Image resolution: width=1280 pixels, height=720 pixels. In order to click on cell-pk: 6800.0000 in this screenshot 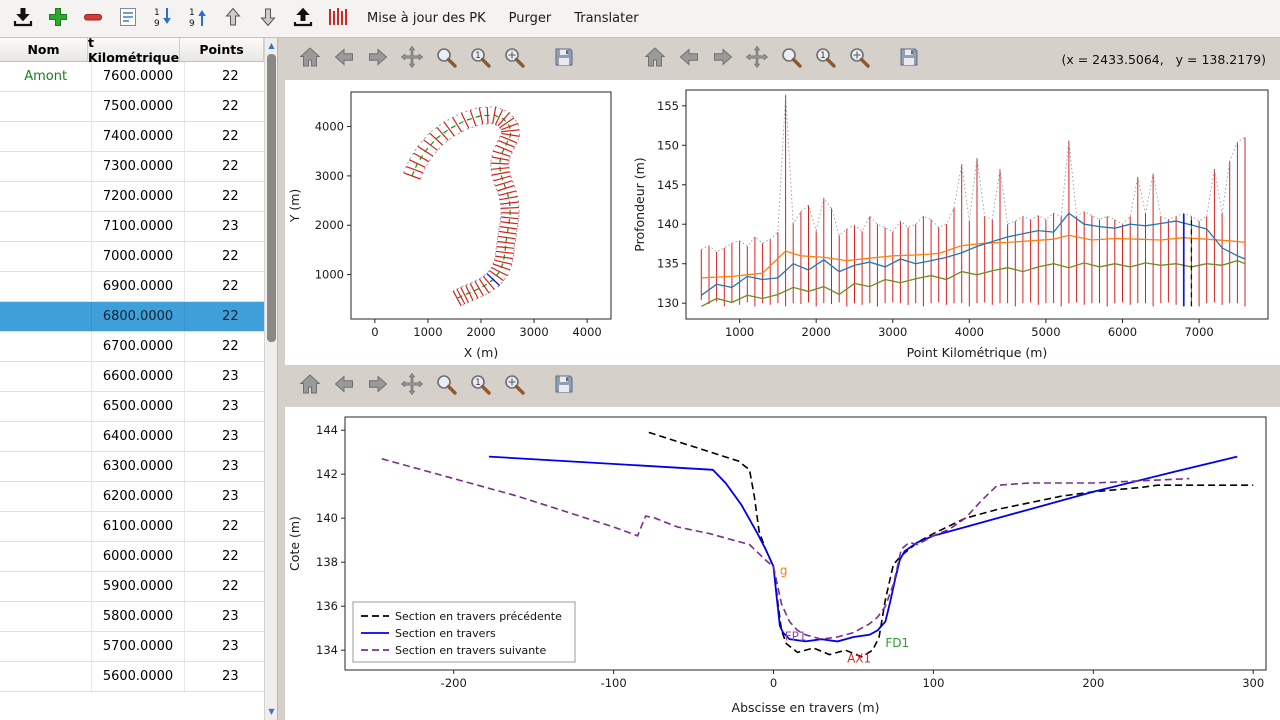, I will do `click(138, 316)`.